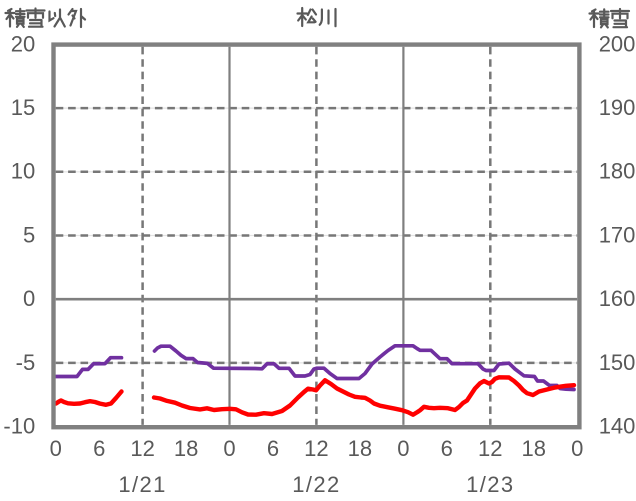  I want to click on svg-text: 170, so click(617, 234).